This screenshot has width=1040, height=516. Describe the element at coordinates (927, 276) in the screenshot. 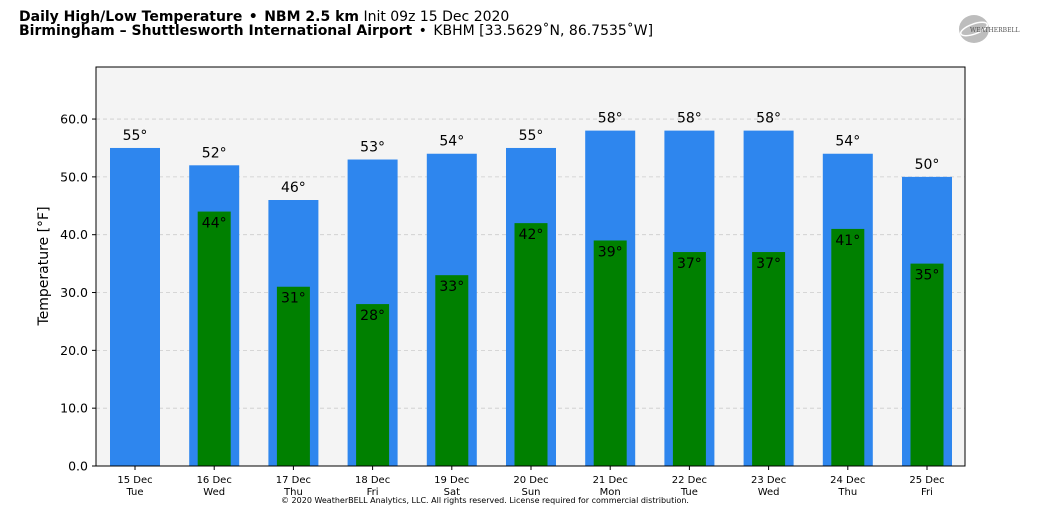

I see `low-temp-label: 35°` at that location.